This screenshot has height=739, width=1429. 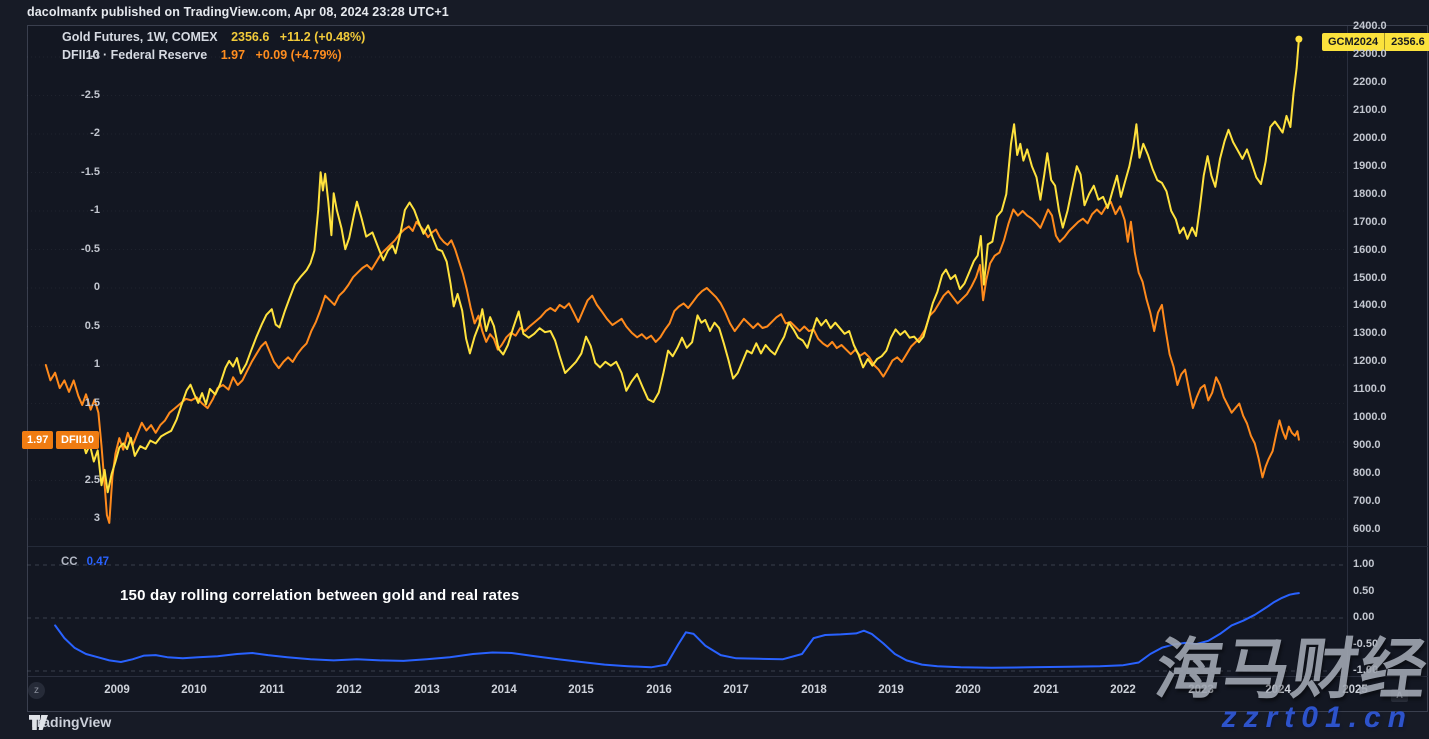 What do you see at coordinates (96, 518) in the screenshot?
I see `left-axis-label: 3` at bounding box center [96, 518].